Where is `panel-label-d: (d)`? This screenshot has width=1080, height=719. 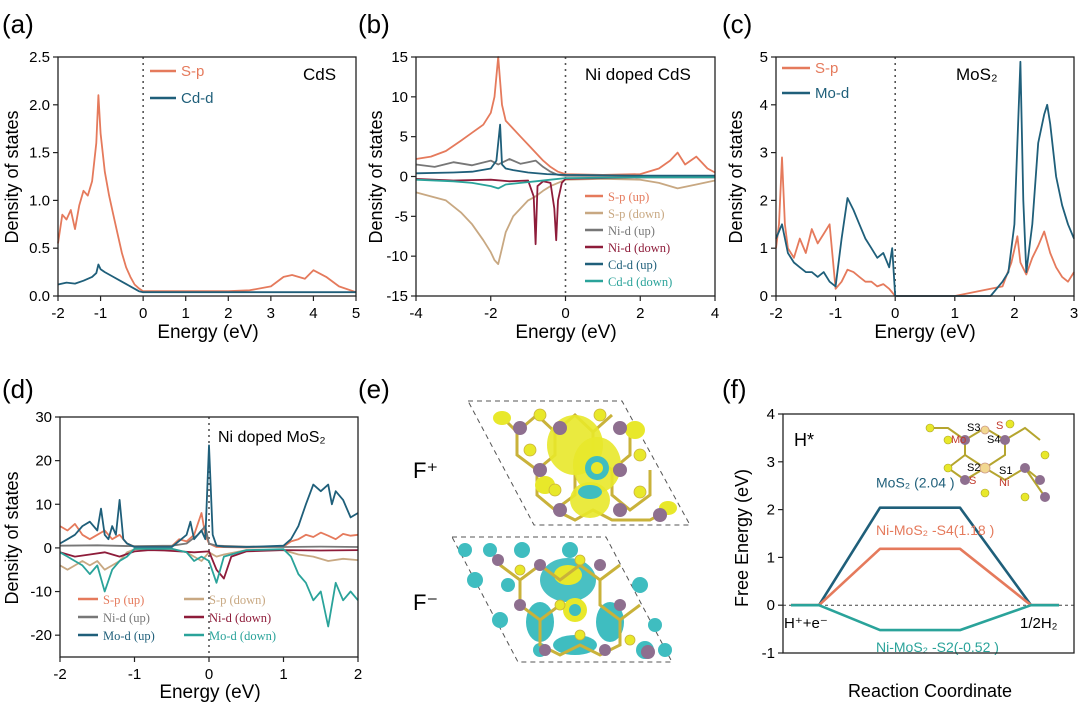
panel-label-d: (d) is located at coordinates (18, 389).